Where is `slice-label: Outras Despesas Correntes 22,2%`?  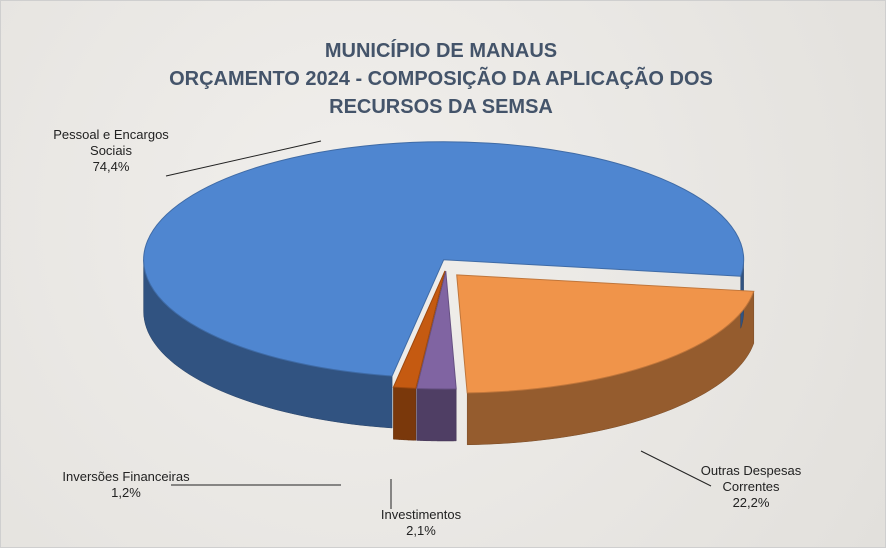 slice-label: Outras Despesas Correntes 22,2% is located at coordinates (751, 487).